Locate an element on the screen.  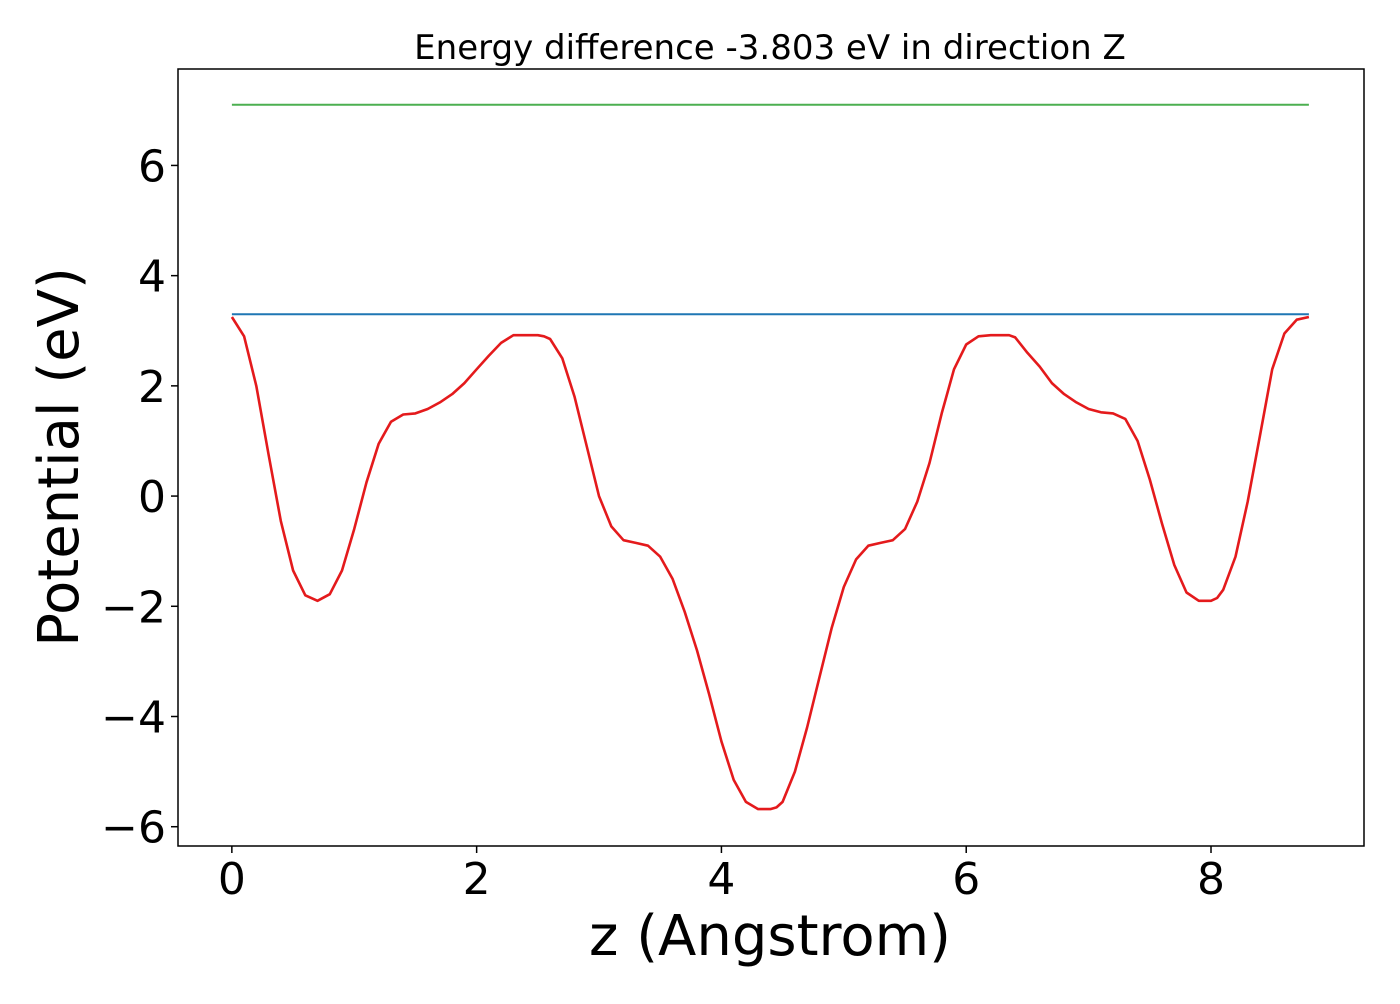
y-axis-label: Potential (eV) is located at coordinates (59, 457).